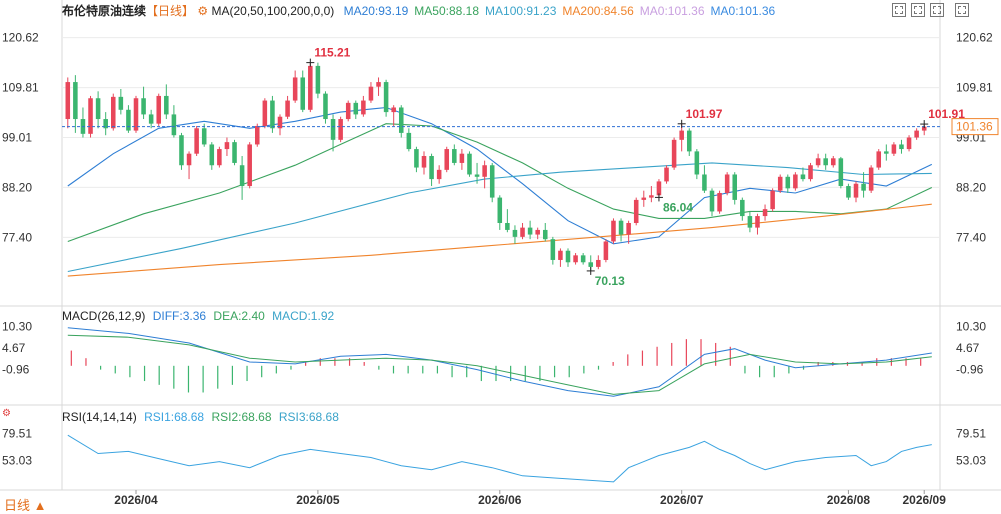 The height and width of the screenshot is (514, 1001). I want to click on date-label: 2026/09, so click(925, 500).